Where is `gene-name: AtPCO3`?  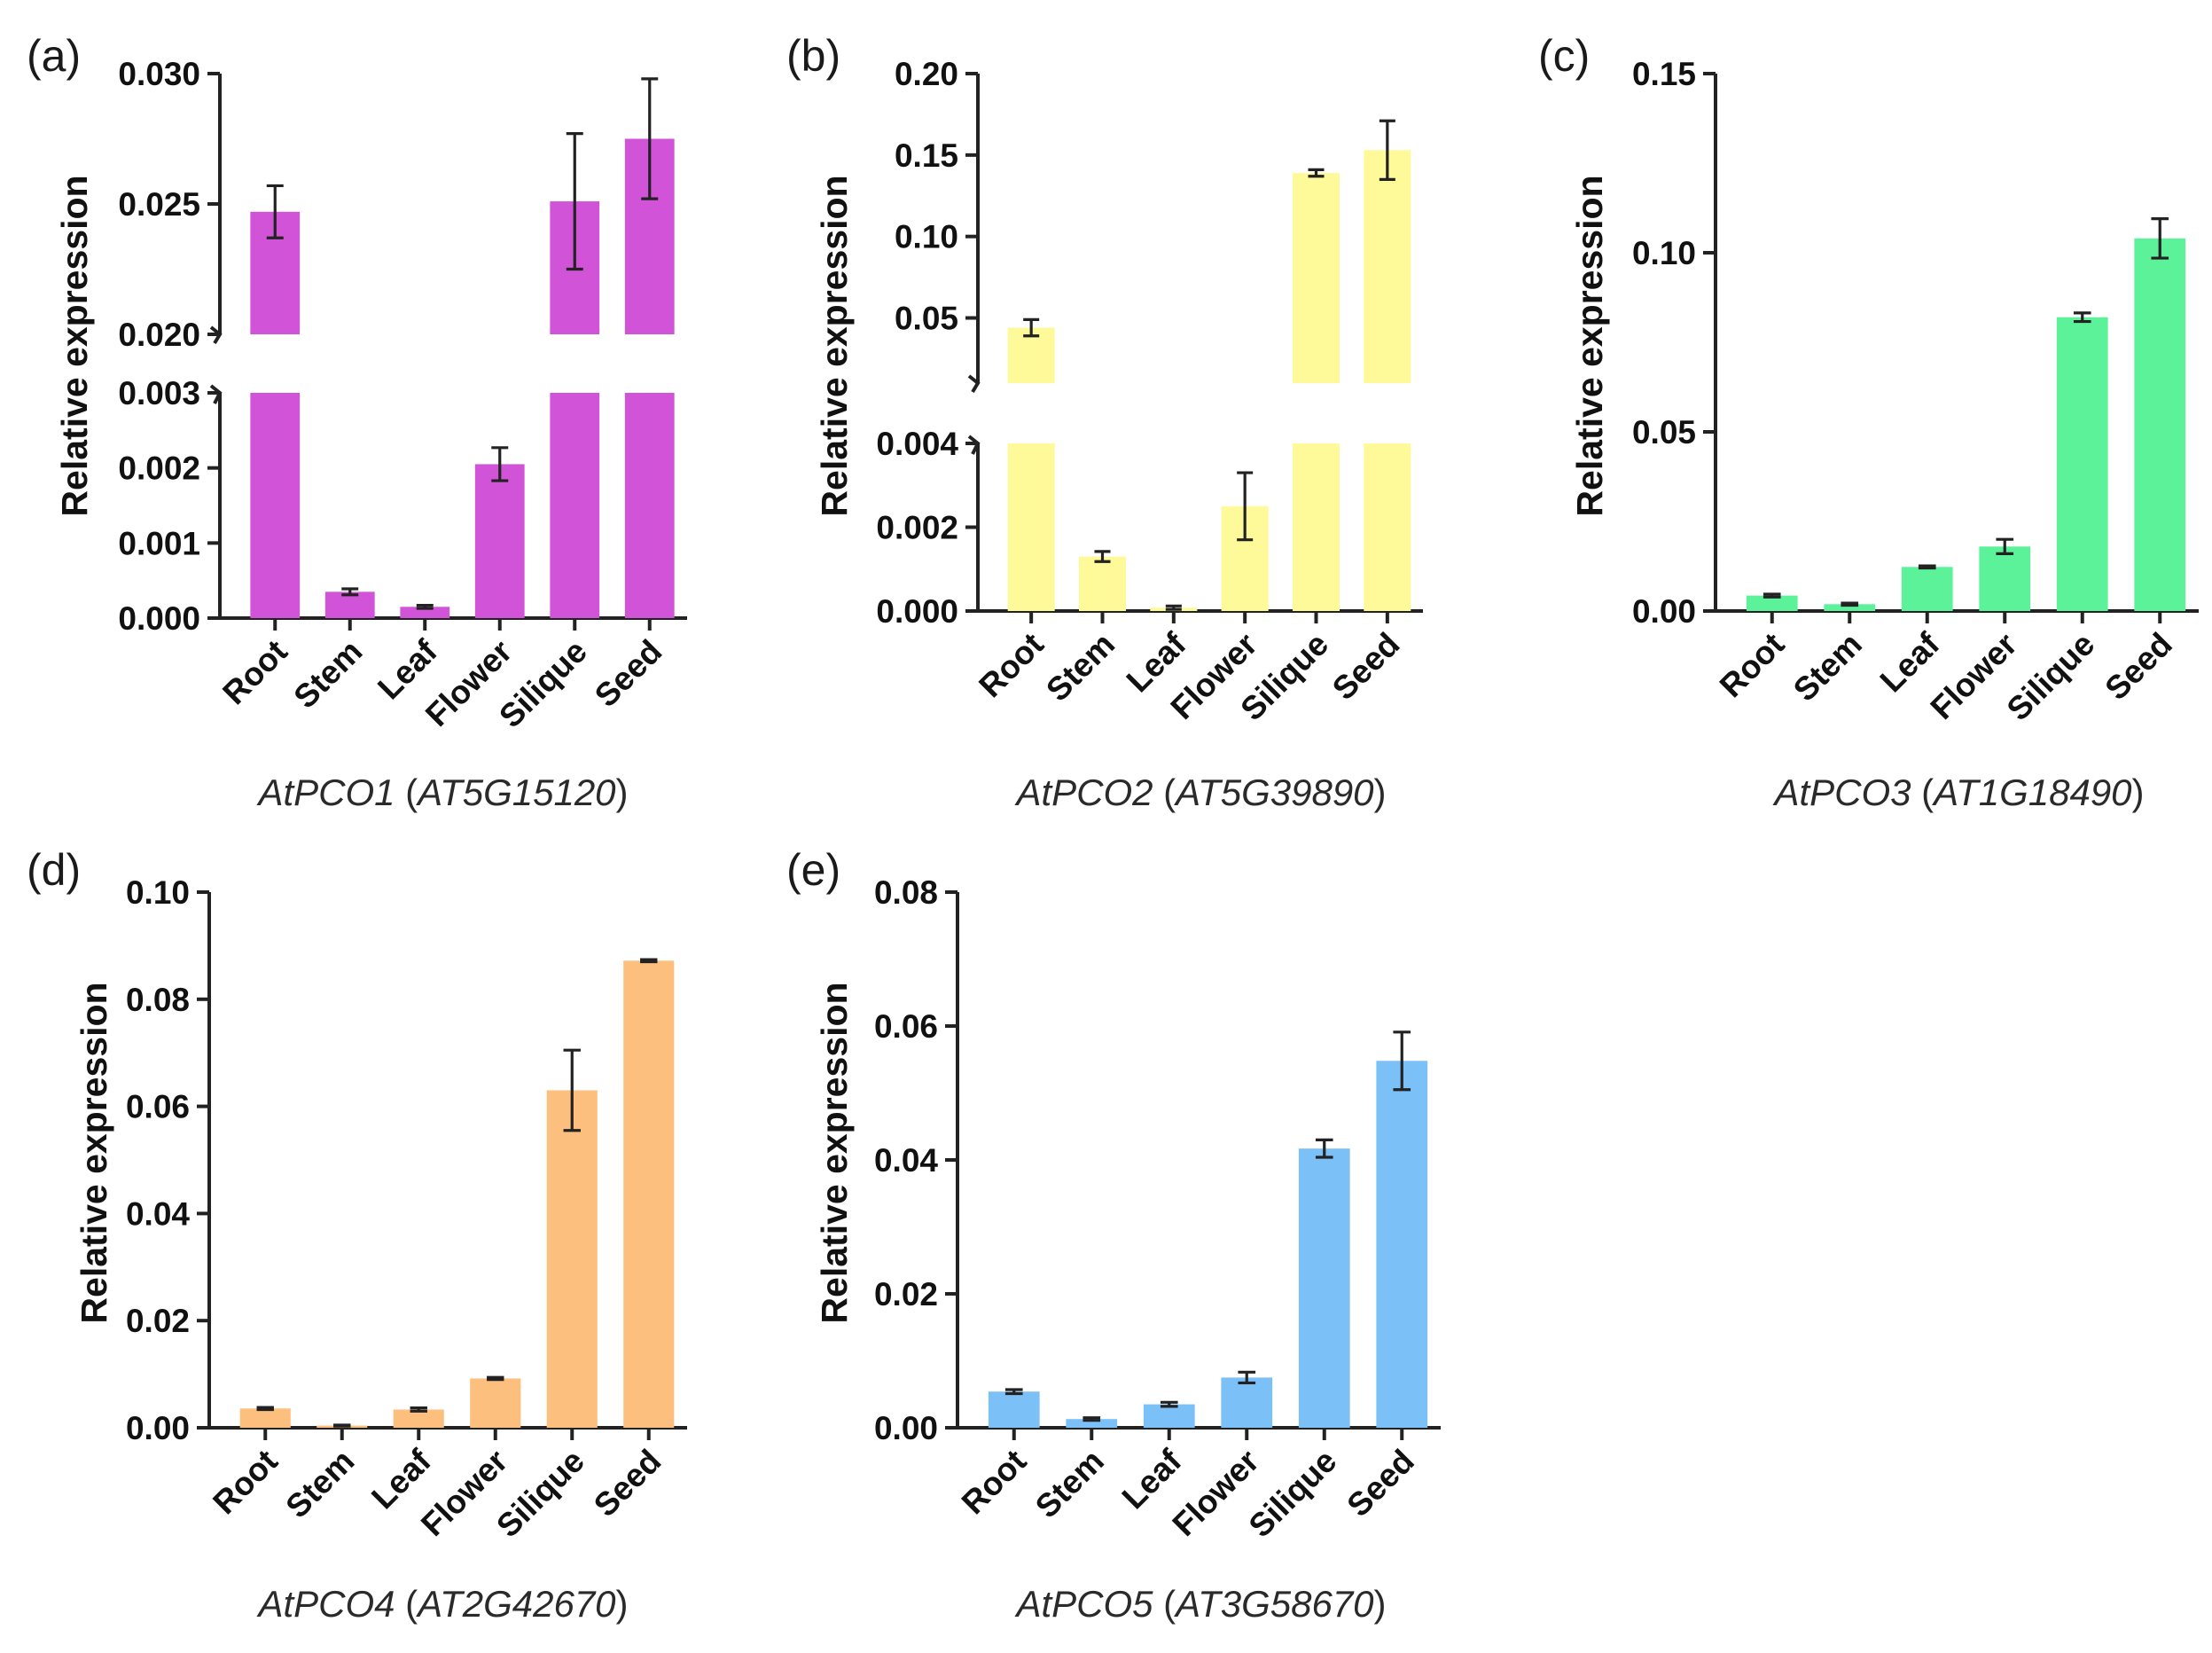 gene-name: AtPCO3 is located at coordinates (1841, 792).